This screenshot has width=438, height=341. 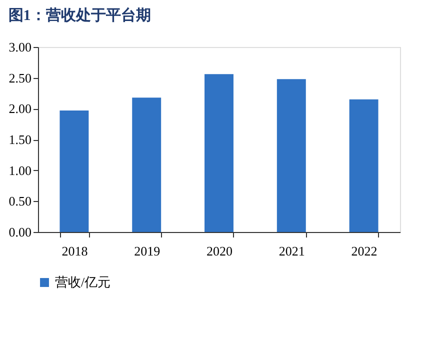 What do you see at coordinates (20, 170) in the screenshot?
I see `y-tick-label: 1.00` at bounding box center [20, 170].